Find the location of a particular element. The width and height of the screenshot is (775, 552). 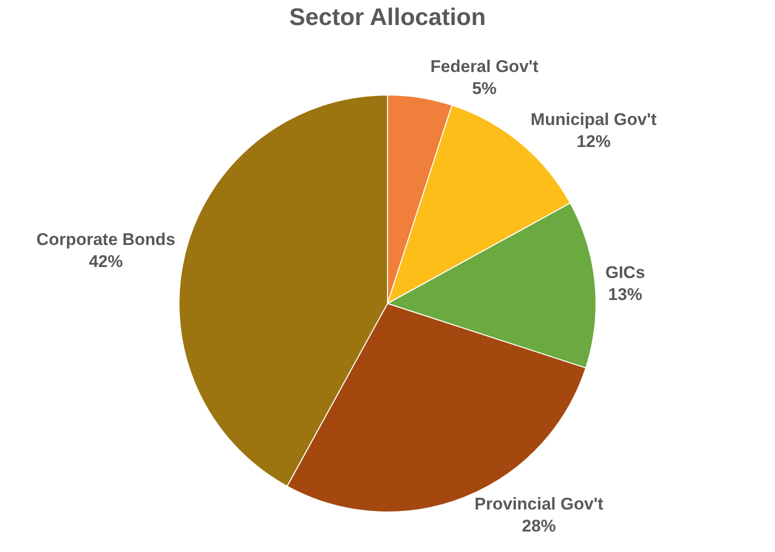

data-label: 28% is located at coordinates (539, 526).